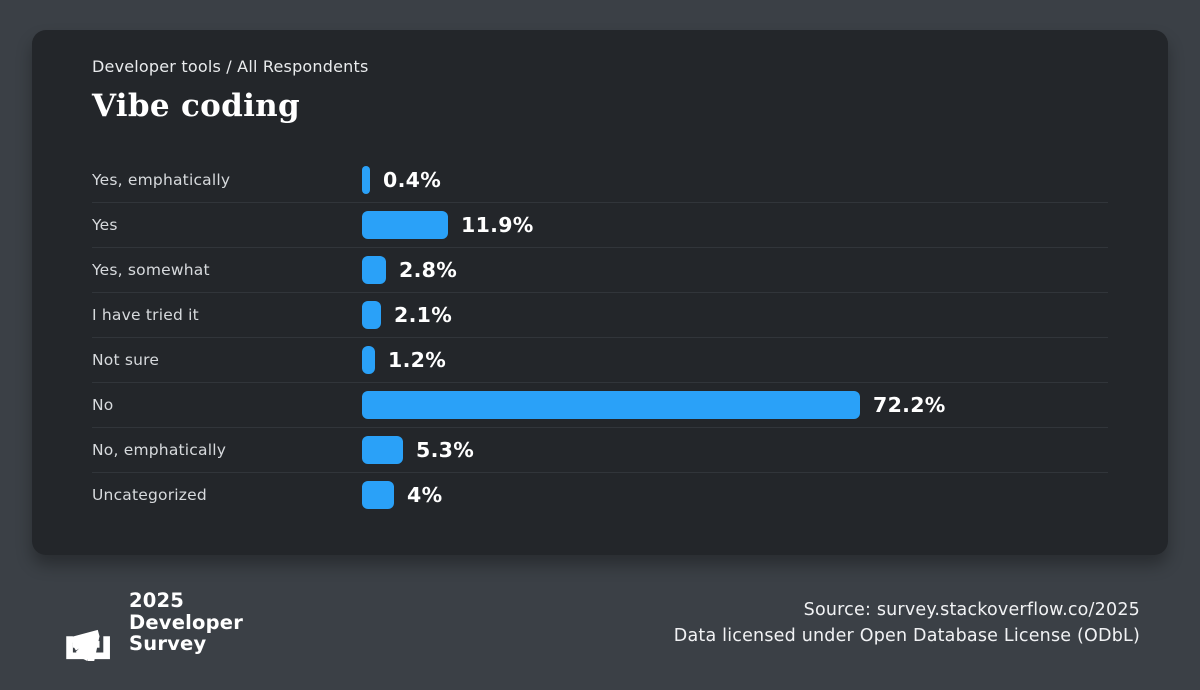 The width and height of the screenshot is (1200, 690). What do you see at coordinates (600, 359) in the screenshot?
I see `chart-row: Not sure 1.2%` at bounding box center [600, 359].